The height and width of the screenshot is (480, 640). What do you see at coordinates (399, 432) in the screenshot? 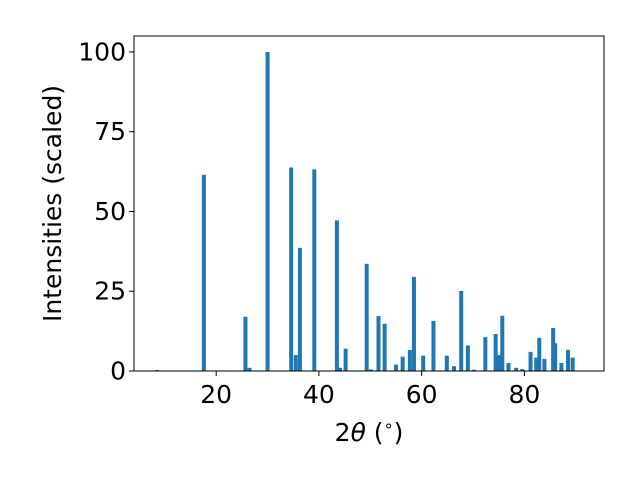
I see `x-axis-label-unit-close: )` at bounding box center [399, 432].